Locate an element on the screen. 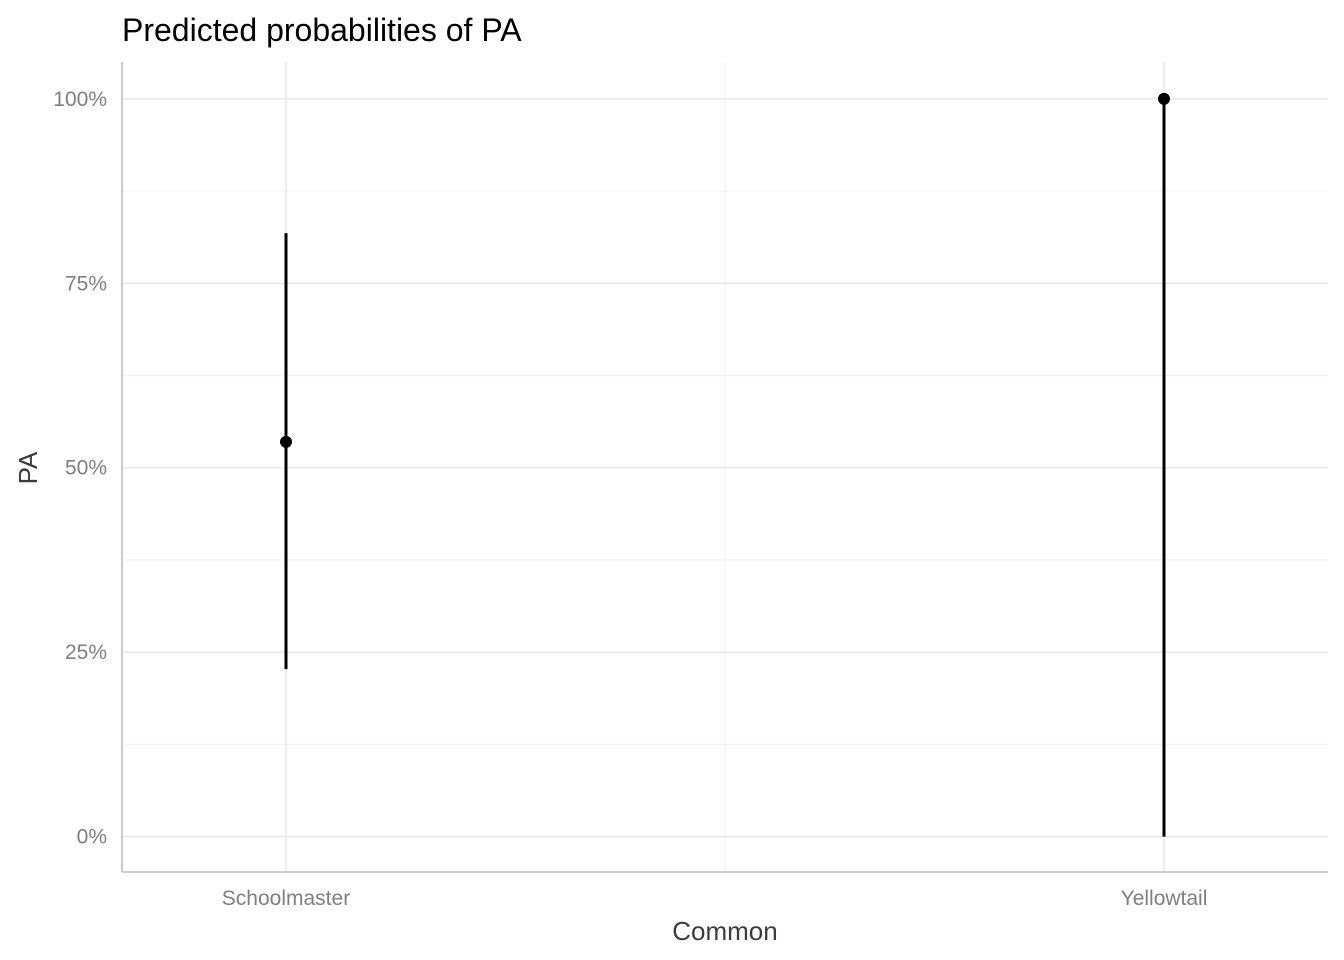  x-tick-labels: Schoolmaster Yellowtail is located at coordinates (715, 898).